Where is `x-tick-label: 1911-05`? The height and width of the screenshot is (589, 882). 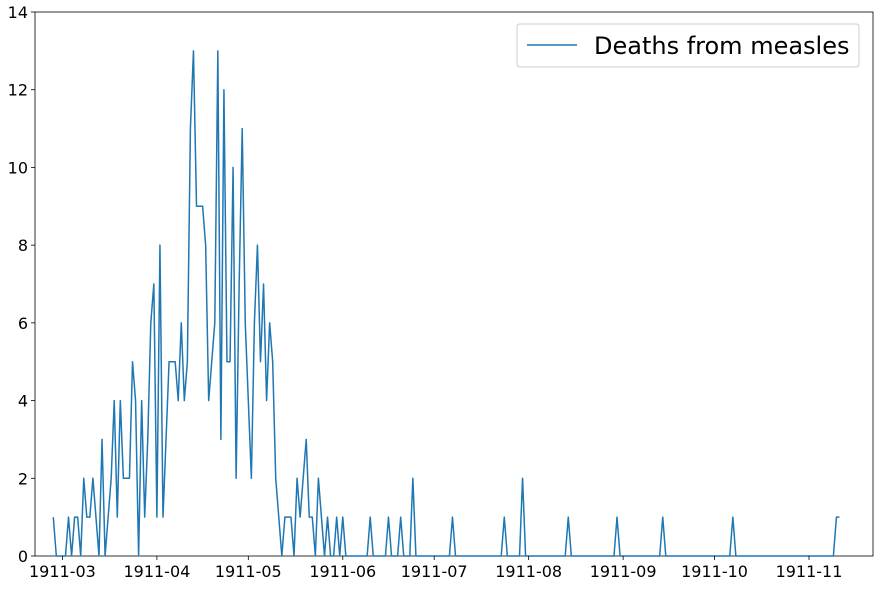 x-tick-label: 1911-05 is located at coordinates (248, 571).